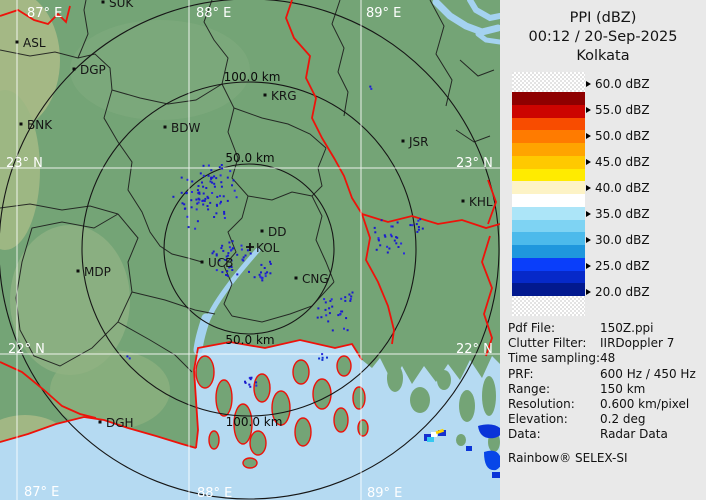  What do you see at coordinates (623, 419) in the screenshot?
I see `meta-value: 0.2 deg` at bounding box center [623, 419].